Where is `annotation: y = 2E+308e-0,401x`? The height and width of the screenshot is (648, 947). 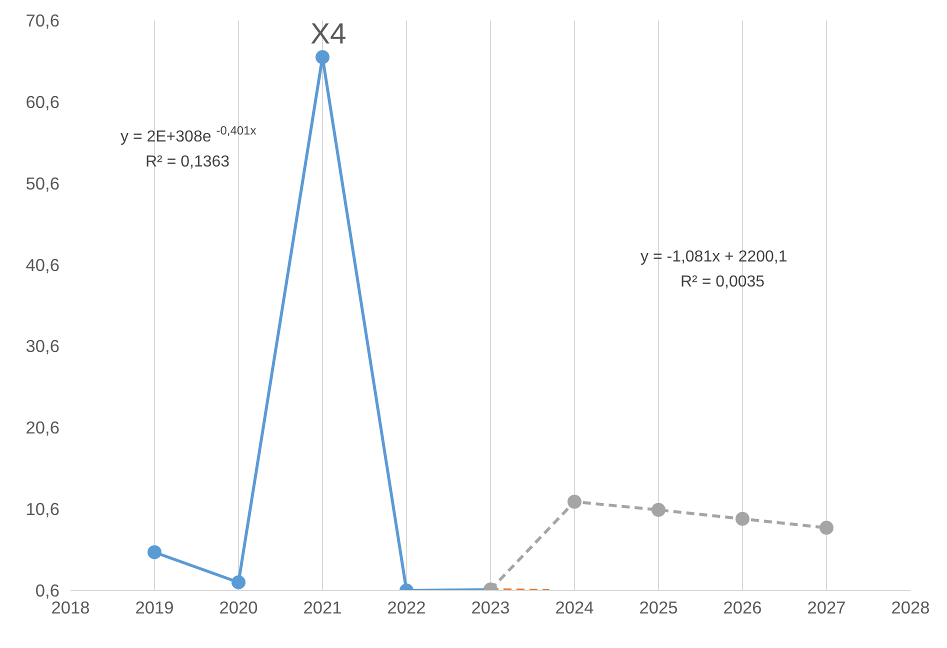
annotation: y = 2E+308e-0,401x is located at coordinates (188, 135).